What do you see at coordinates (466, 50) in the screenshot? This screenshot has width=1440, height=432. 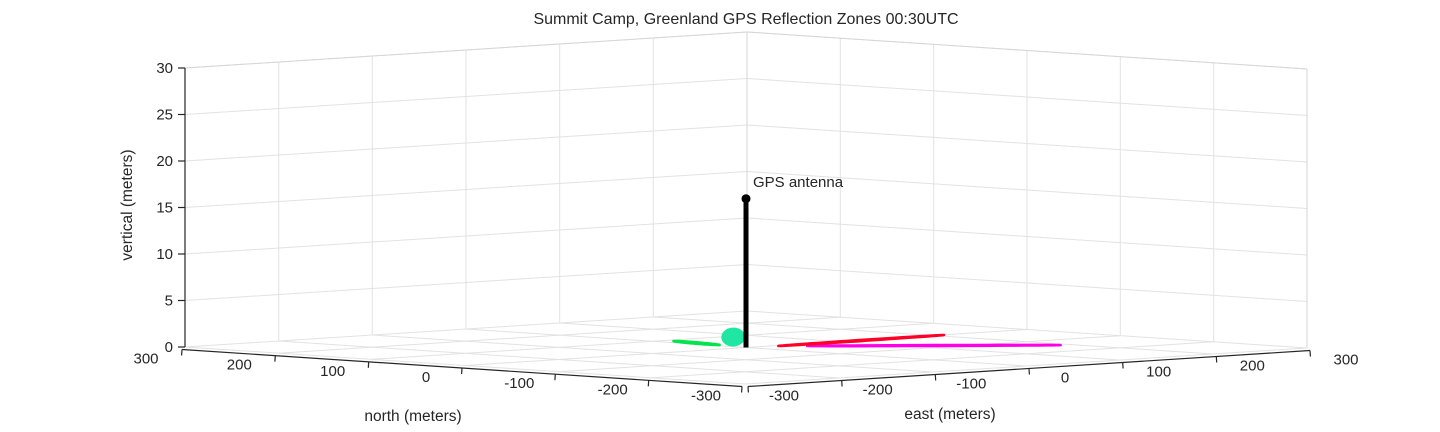 I see `box-top-left-edge` at bounding box center [466, 50].